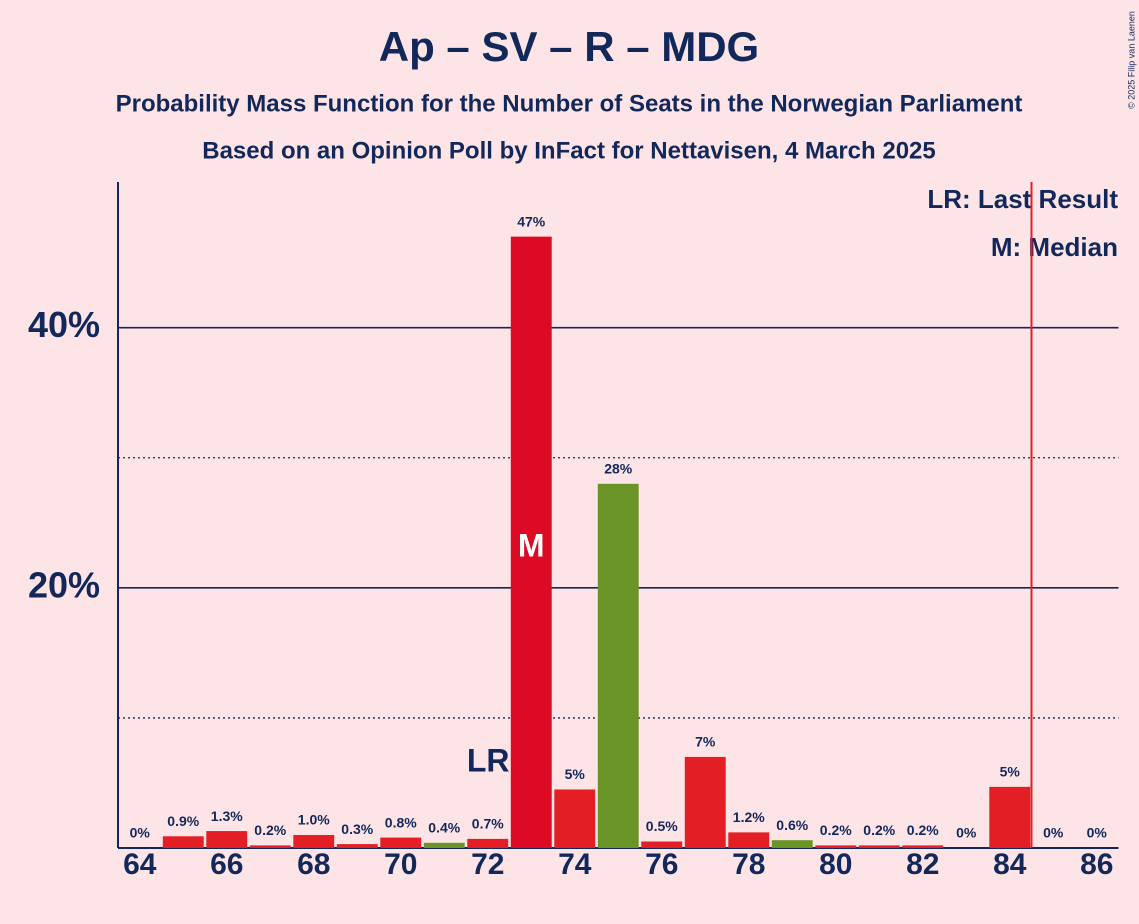  What do you see at coordinates (400, 864) in the screenshot?
I see `x-tick-label: 70` at bounding box center [400, 864].